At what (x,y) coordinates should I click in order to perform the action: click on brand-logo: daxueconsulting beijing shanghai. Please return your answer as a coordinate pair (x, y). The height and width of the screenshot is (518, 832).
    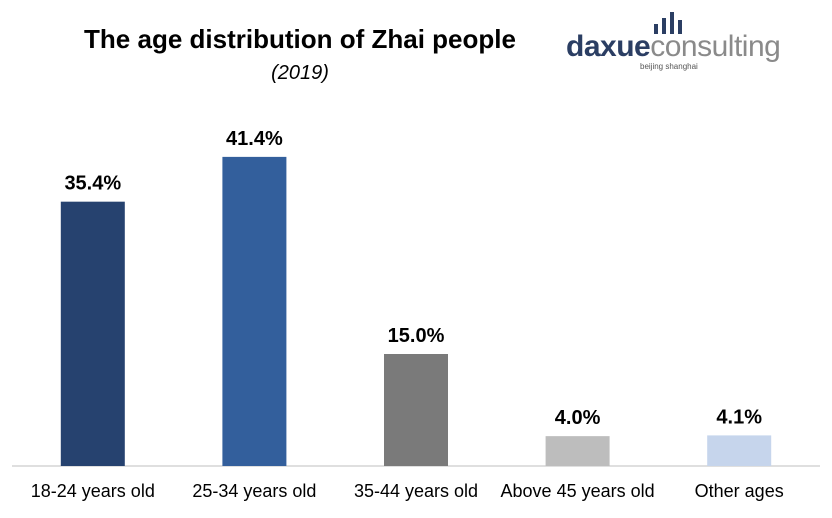
    Looking at the image, I should click on (691, 42).